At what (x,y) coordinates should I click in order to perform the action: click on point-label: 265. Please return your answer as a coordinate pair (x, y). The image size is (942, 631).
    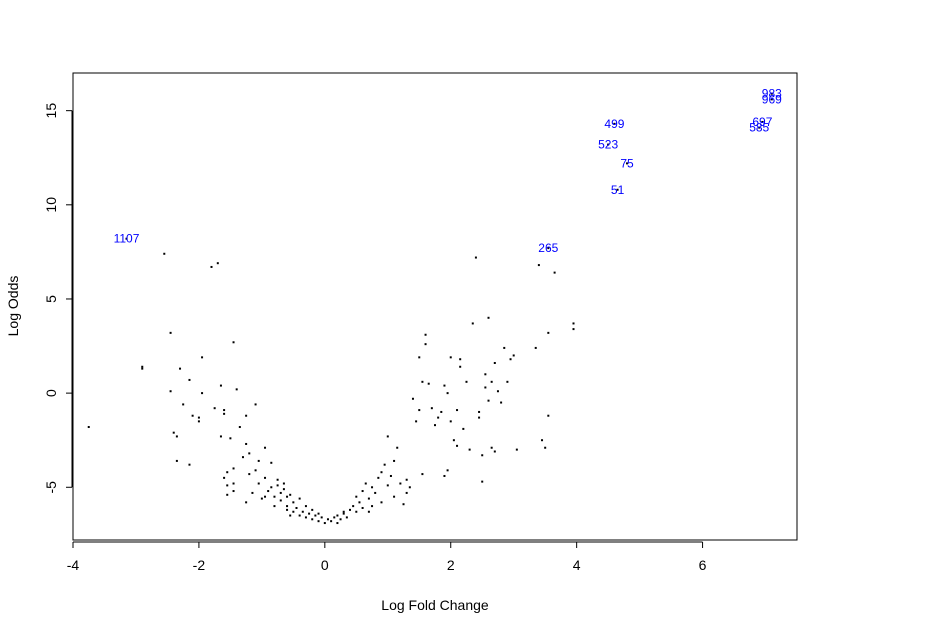
    Looking at the image, I should click on (548, 248).